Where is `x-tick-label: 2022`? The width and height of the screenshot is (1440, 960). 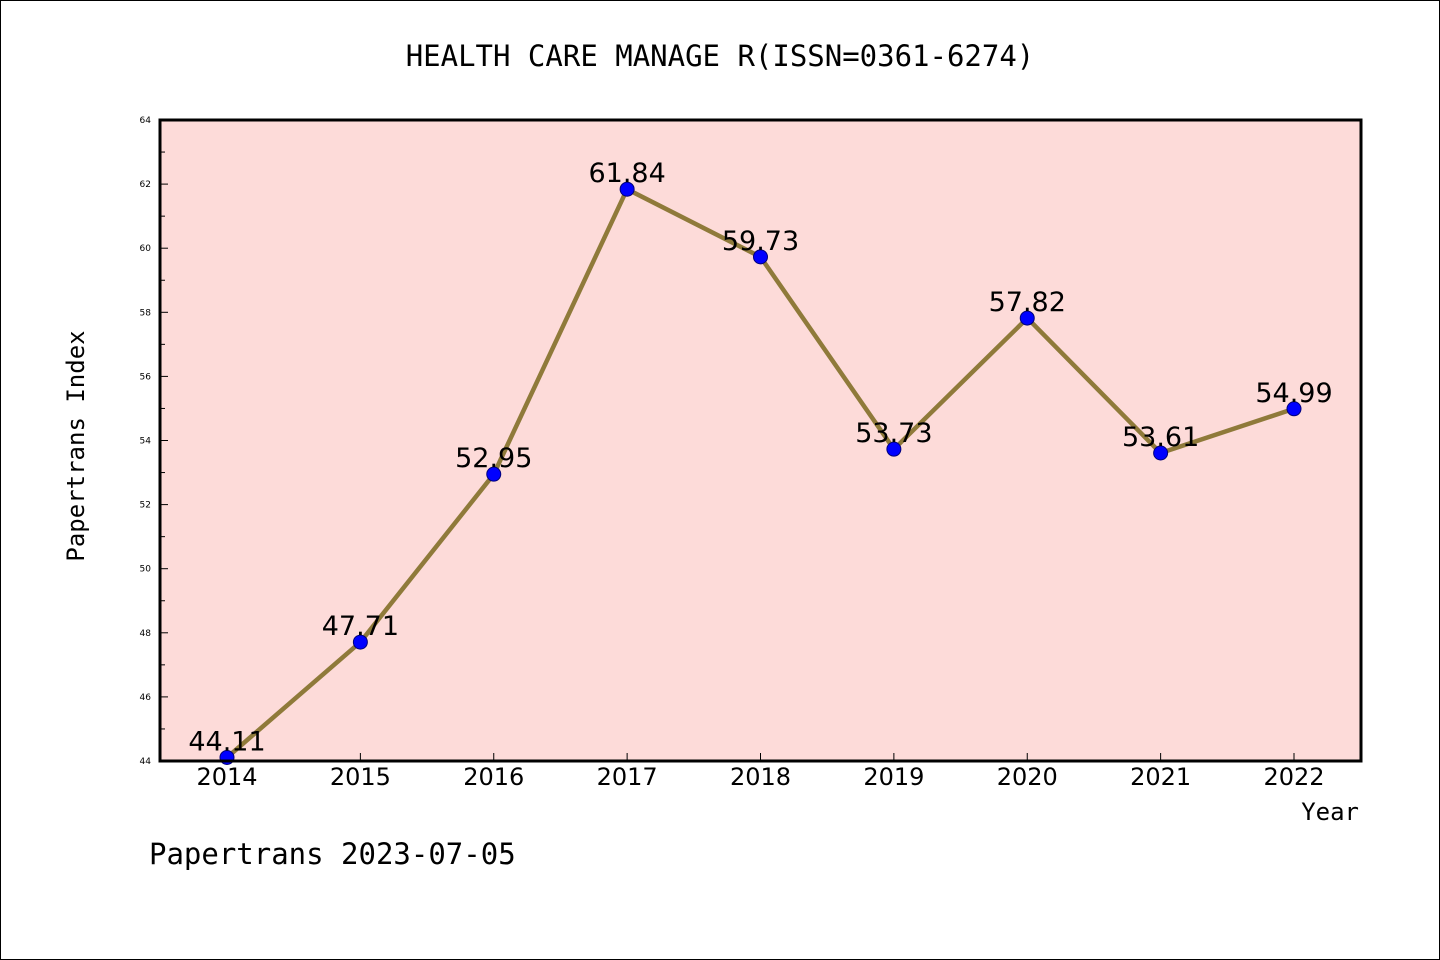 x-tick-label: 2022 is located at coordinates (1293, 777).